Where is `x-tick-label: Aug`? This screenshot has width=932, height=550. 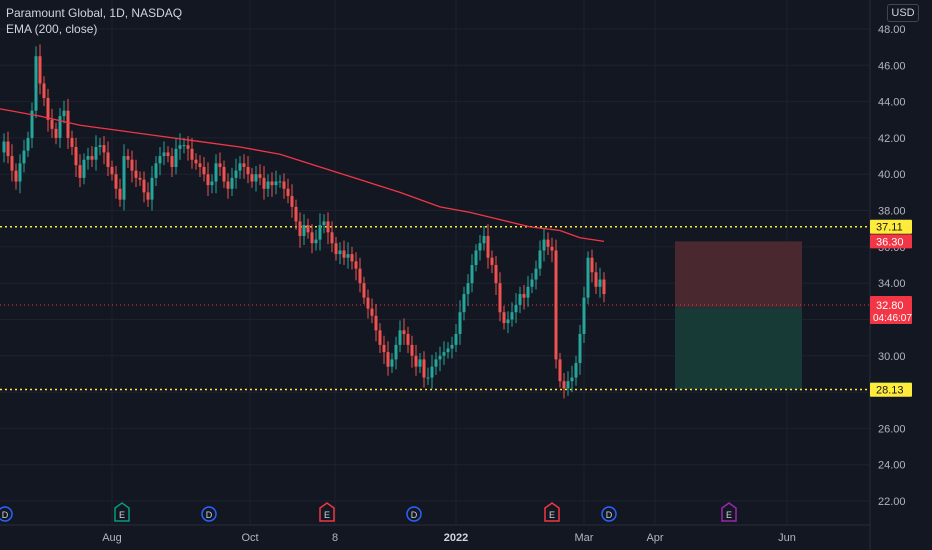
x-tick-label: Aug is located at coordinates (112, 538).